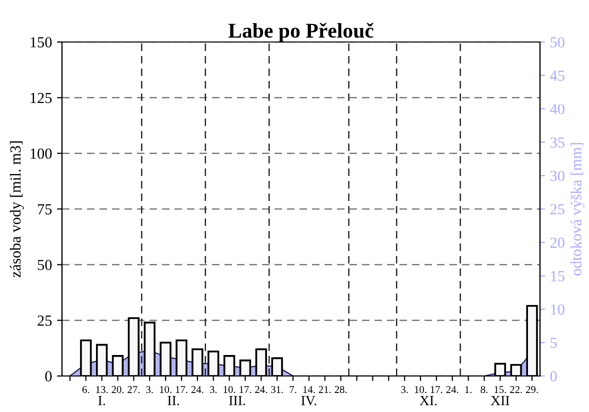 The height and width of the screenshot is (412, 589). I want to click on text: II., so click(173, 401).